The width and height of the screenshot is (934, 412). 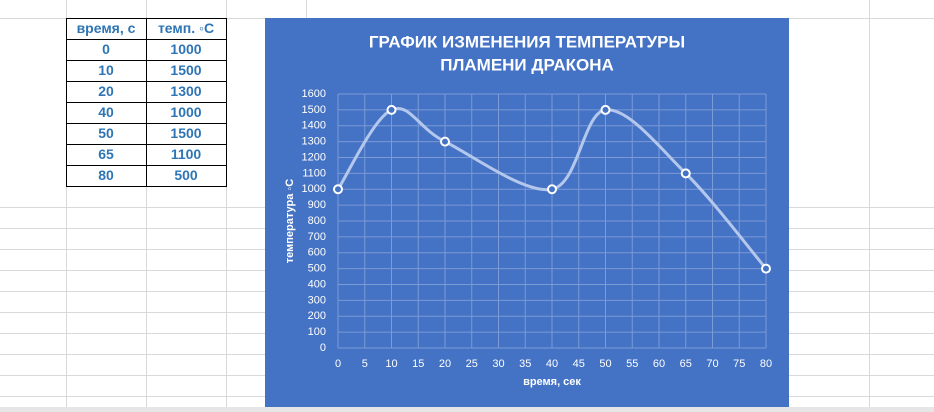 What do you see at coordinates (317, 269) in the screenshot?
I see `y-tick-label: 500` at bounding box center [317, 269].